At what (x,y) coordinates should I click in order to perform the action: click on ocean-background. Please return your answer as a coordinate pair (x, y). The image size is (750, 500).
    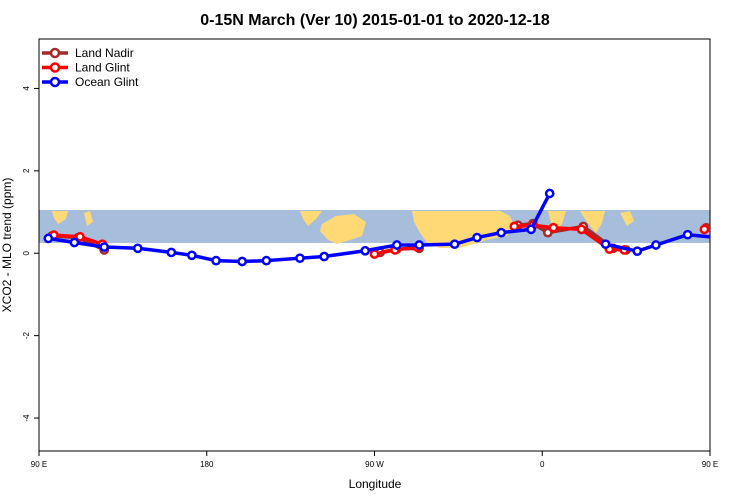
    Looking at the image, I should click on (374, 226).